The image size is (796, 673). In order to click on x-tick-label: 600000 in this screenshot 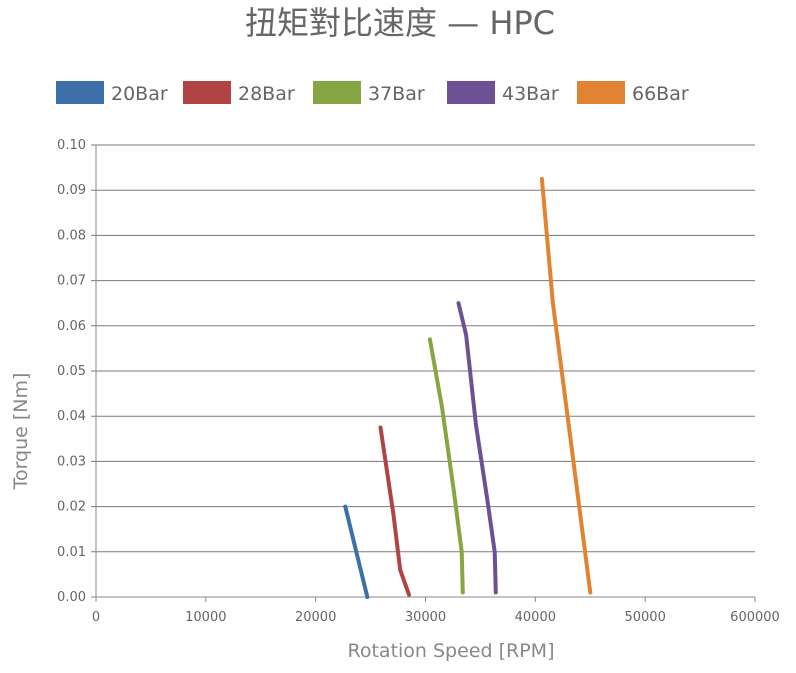, I will do `click(755, 617)`.